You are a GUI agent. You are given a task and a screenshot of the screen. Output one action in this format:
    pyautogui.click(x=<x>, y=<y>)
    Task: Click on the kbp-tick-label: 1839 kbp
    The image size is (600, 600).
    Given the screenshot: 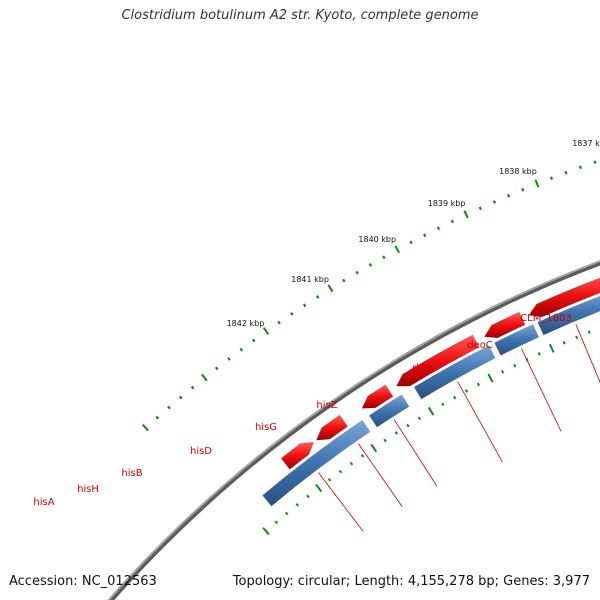 What is the action you would take?
    pyautogui.click(x=447, y=203)
    